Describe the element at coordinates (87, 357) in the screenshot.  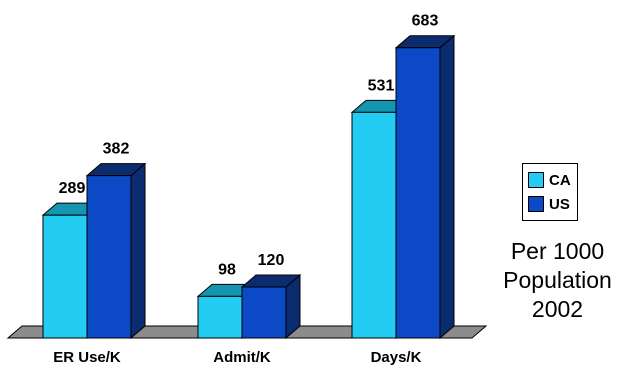
I see `category-label-0: ER Use/K` at that location.